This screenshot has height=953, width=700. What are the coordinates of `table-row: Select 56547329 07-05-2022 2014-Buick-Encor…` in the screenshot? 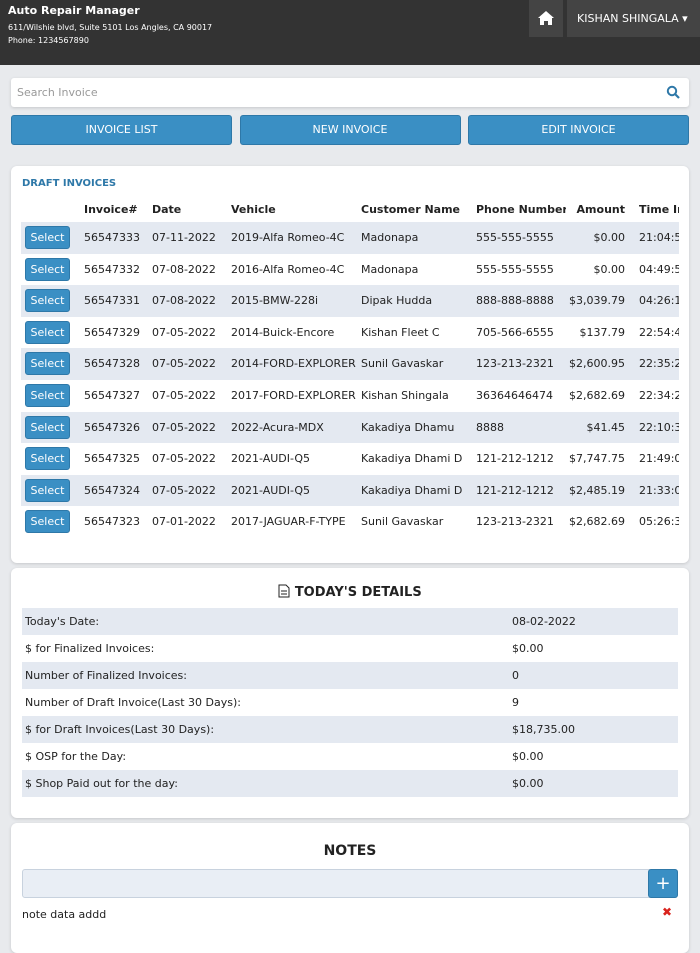 It's located at (350, 332).